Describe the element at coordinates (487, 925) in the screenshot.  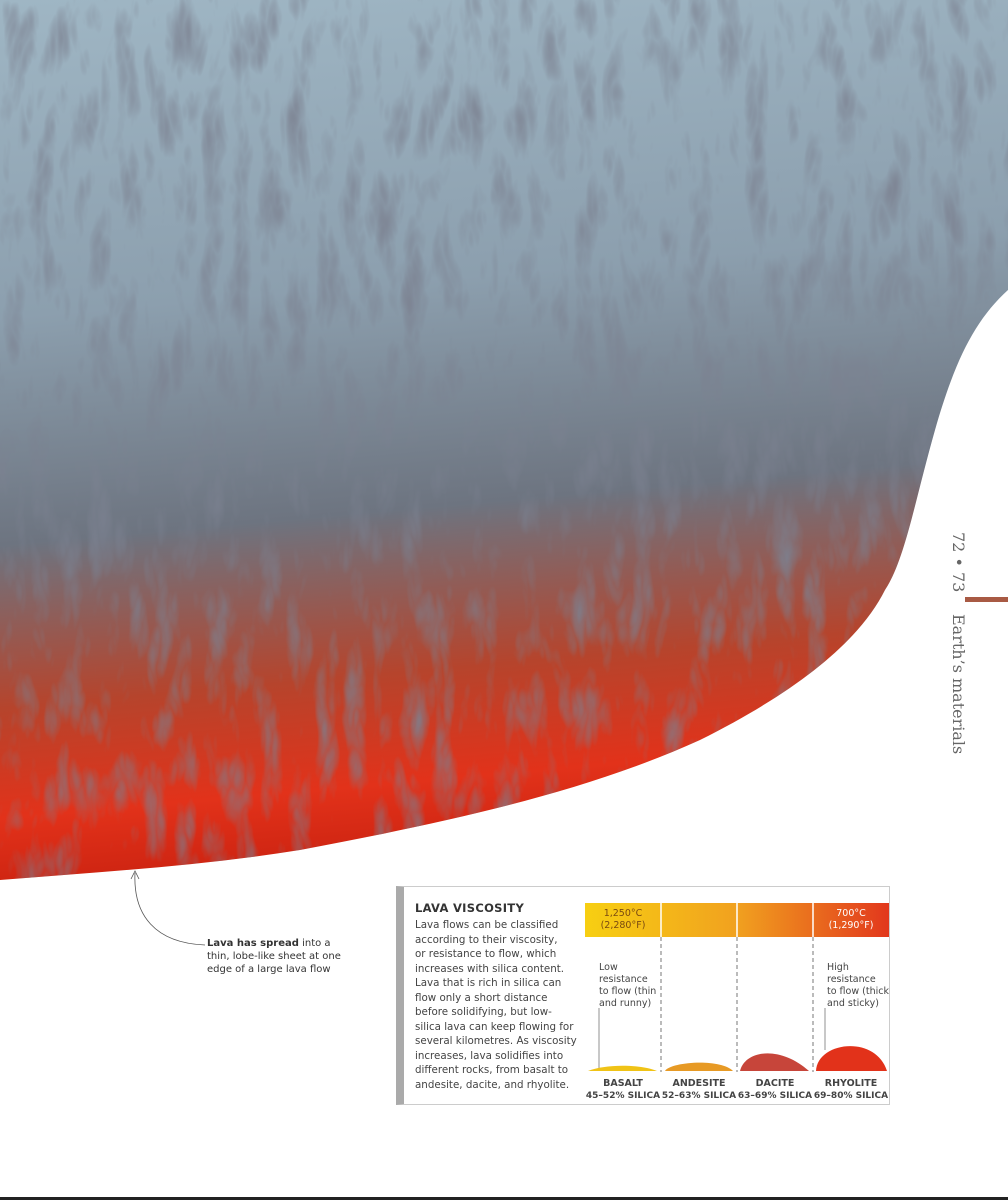
I see `body-line: Lava flows can be classified` at that location.